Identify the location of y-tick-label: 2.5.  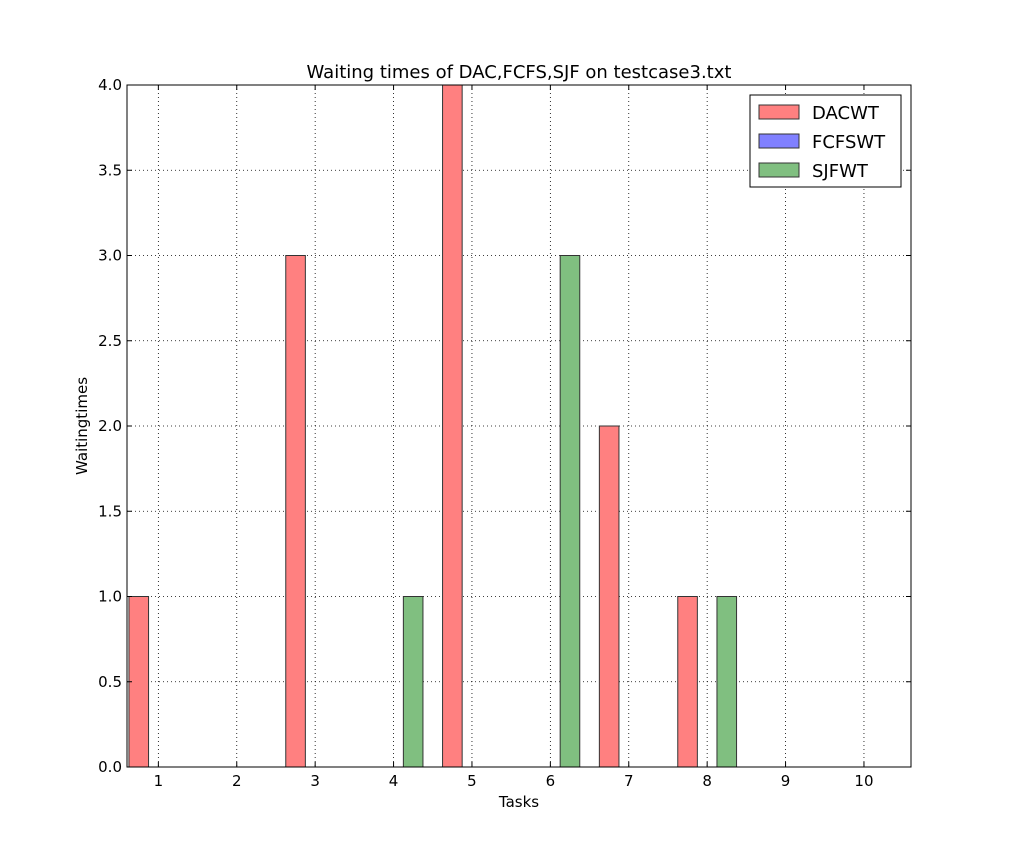
(110, 341).